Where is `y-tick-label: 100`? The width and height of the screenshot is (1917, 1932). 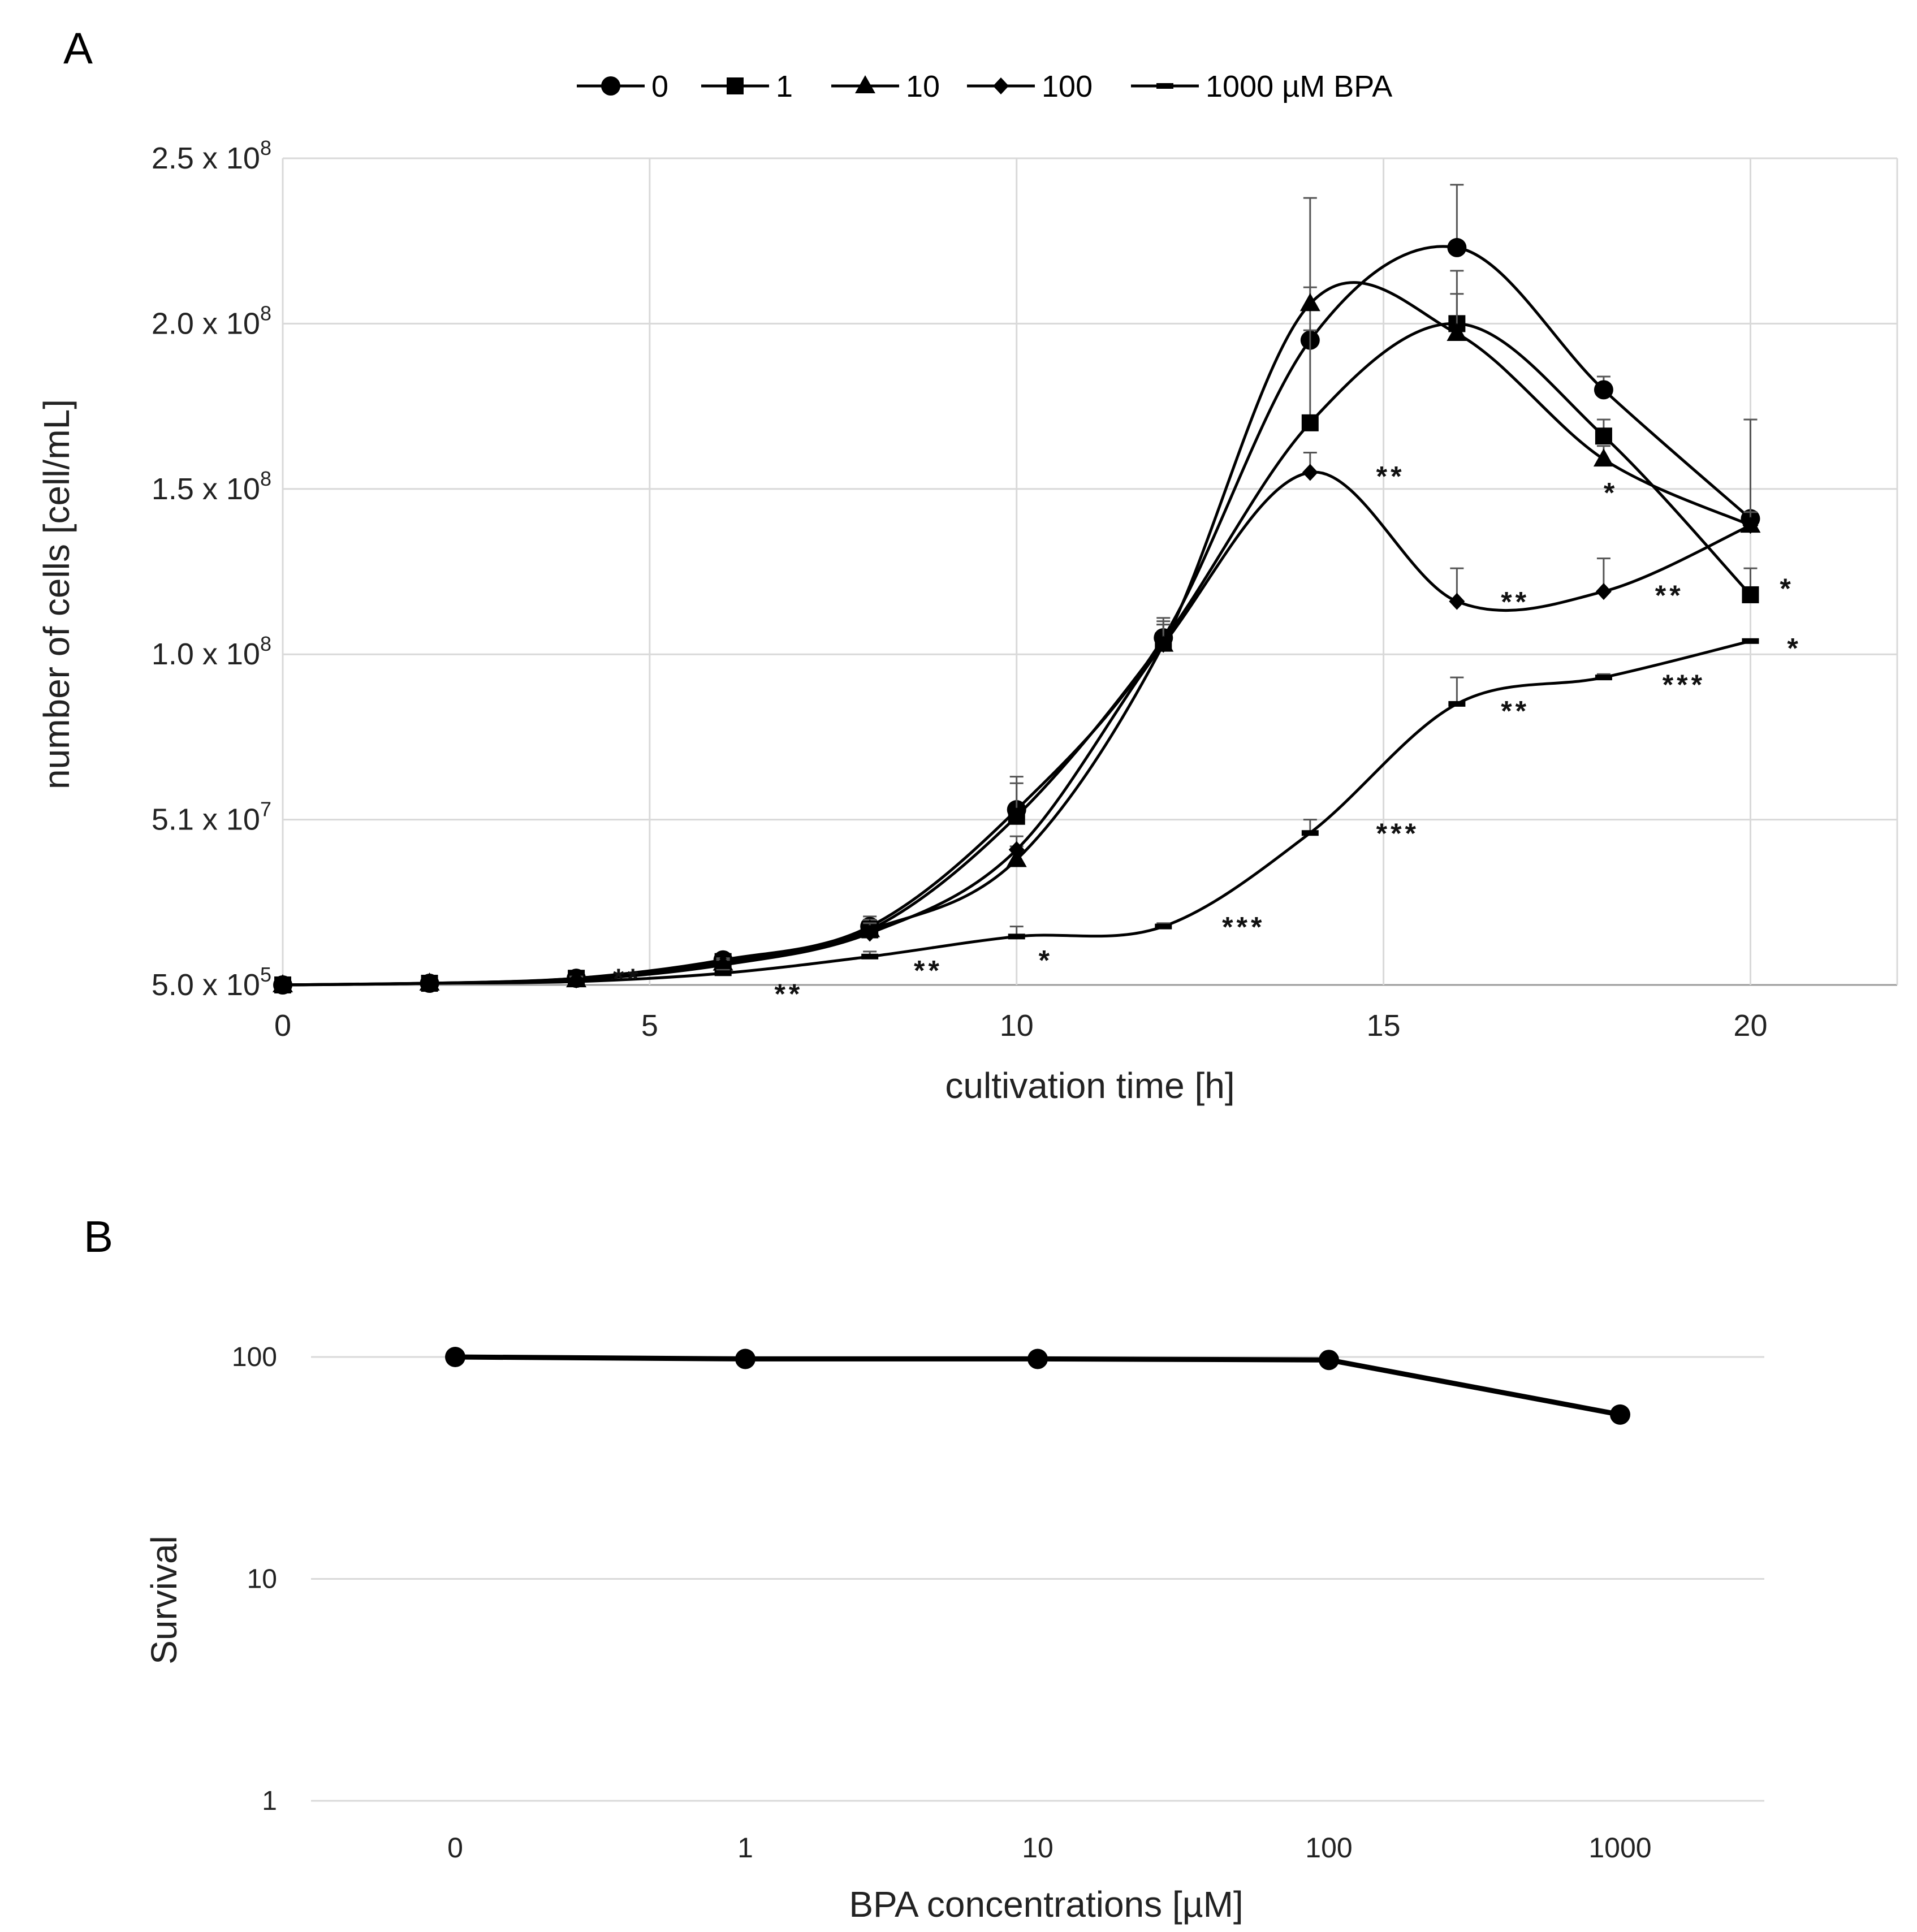
y-tick-label: 100 is located at coordinates (255, 1357).